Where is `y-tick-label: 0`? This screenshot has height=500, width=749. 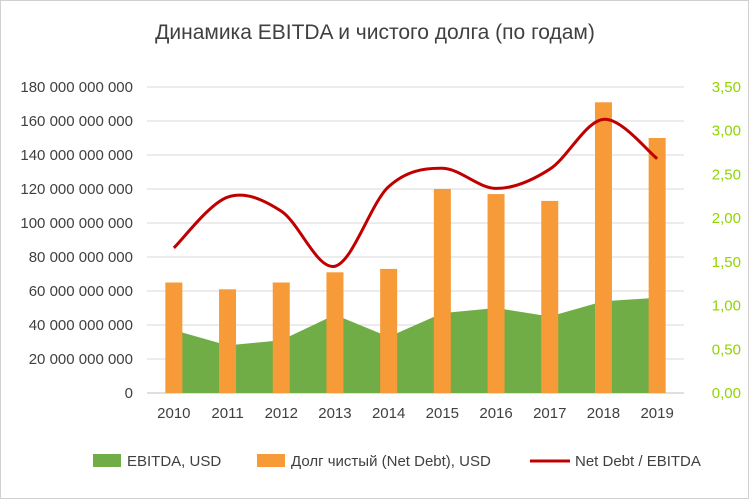
y-tick-label: 0 is located at coordinates (129, 393).